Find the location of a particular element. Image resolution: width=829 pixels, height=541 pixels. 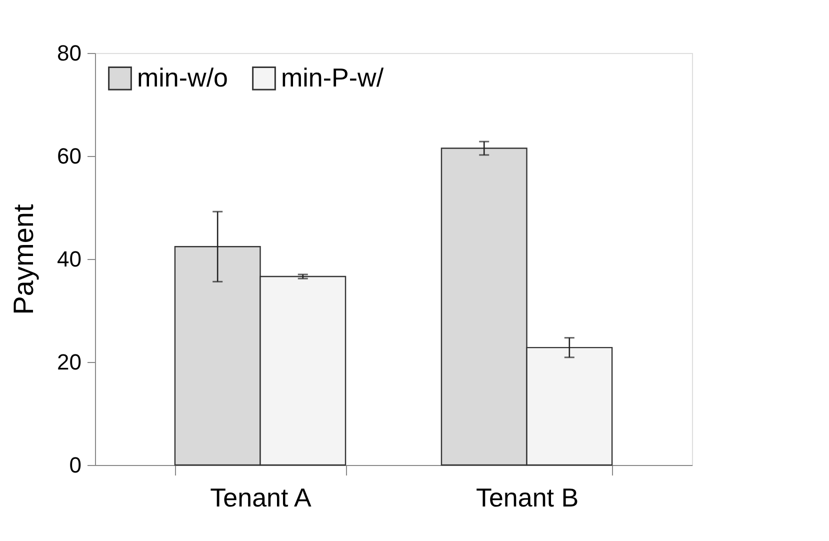

y-axis-title: Payment is located at coordinates (24, 259).